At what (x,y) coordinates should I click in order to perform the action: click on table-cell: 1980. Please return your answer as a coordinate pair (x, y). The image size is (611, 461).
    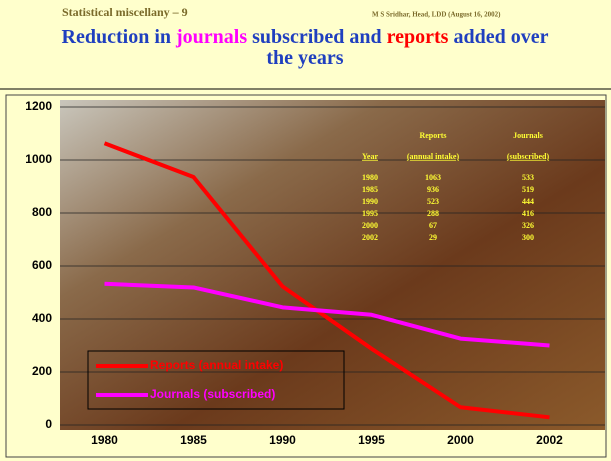
    Looking at the image, I should click on (370, 177).